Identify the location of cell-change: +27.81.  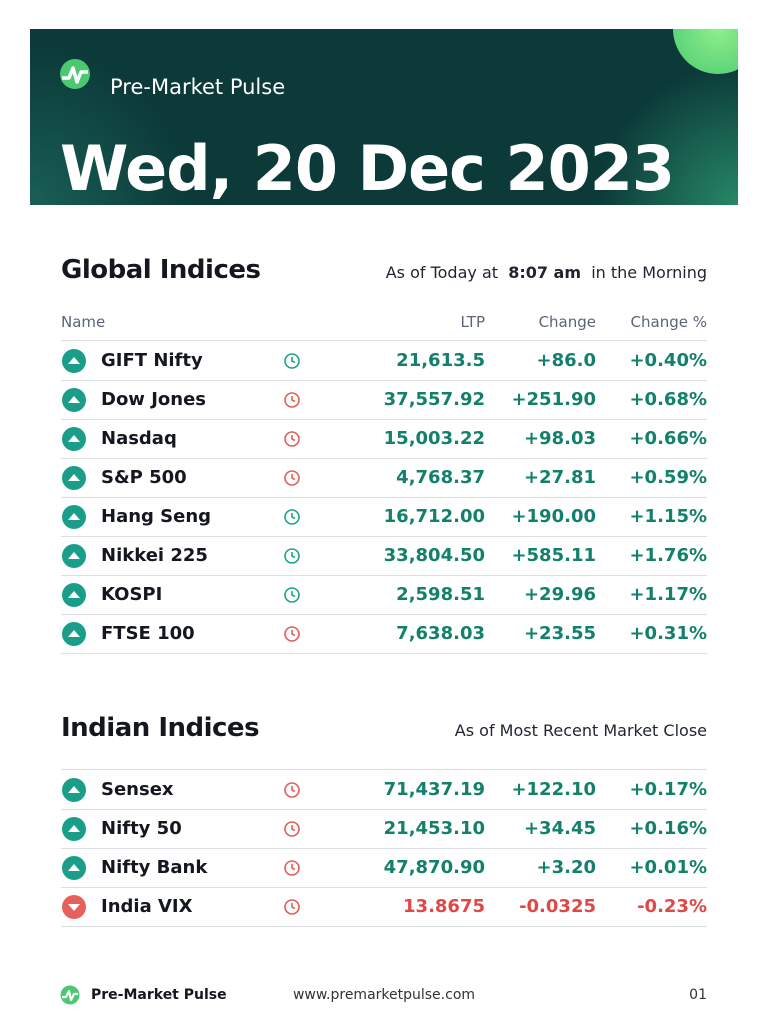
(559, 477).